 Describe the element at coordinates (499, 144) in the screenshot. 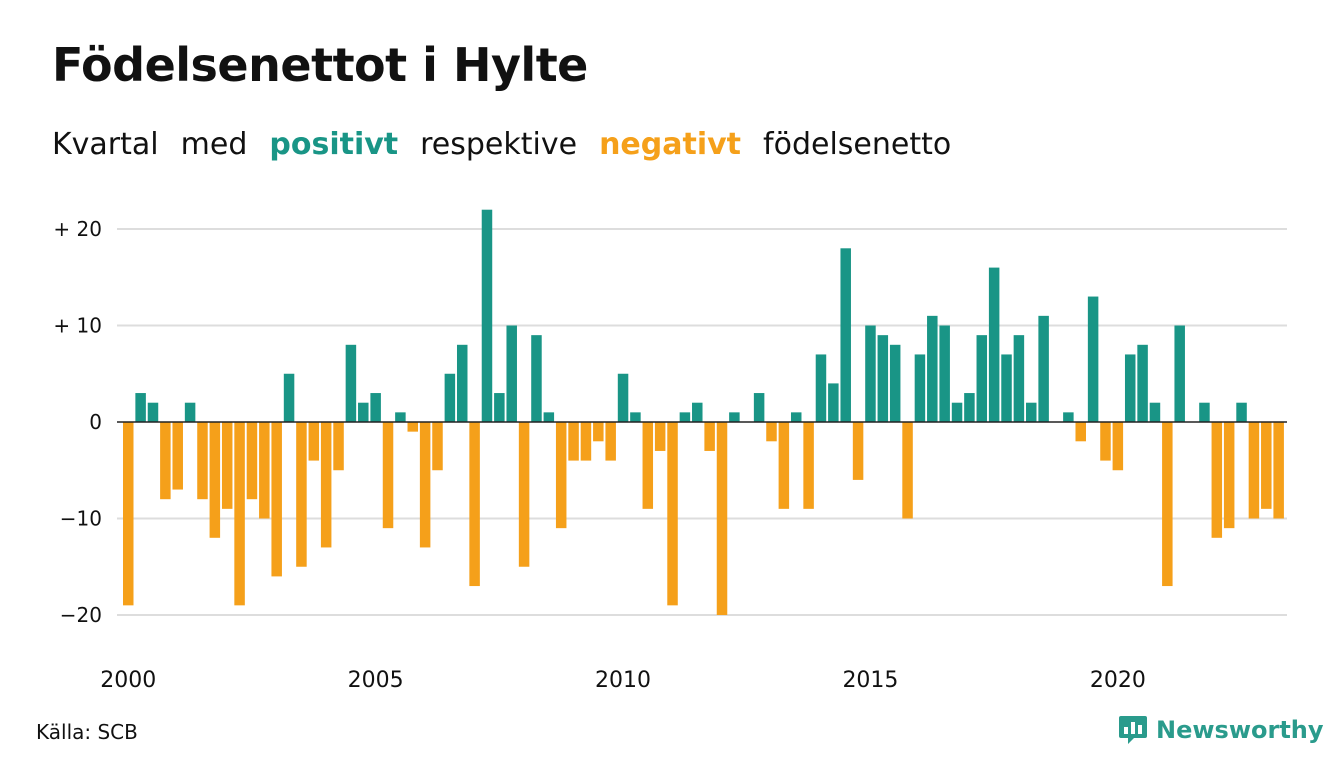

I see `subtitle-word: respektive` at that location.